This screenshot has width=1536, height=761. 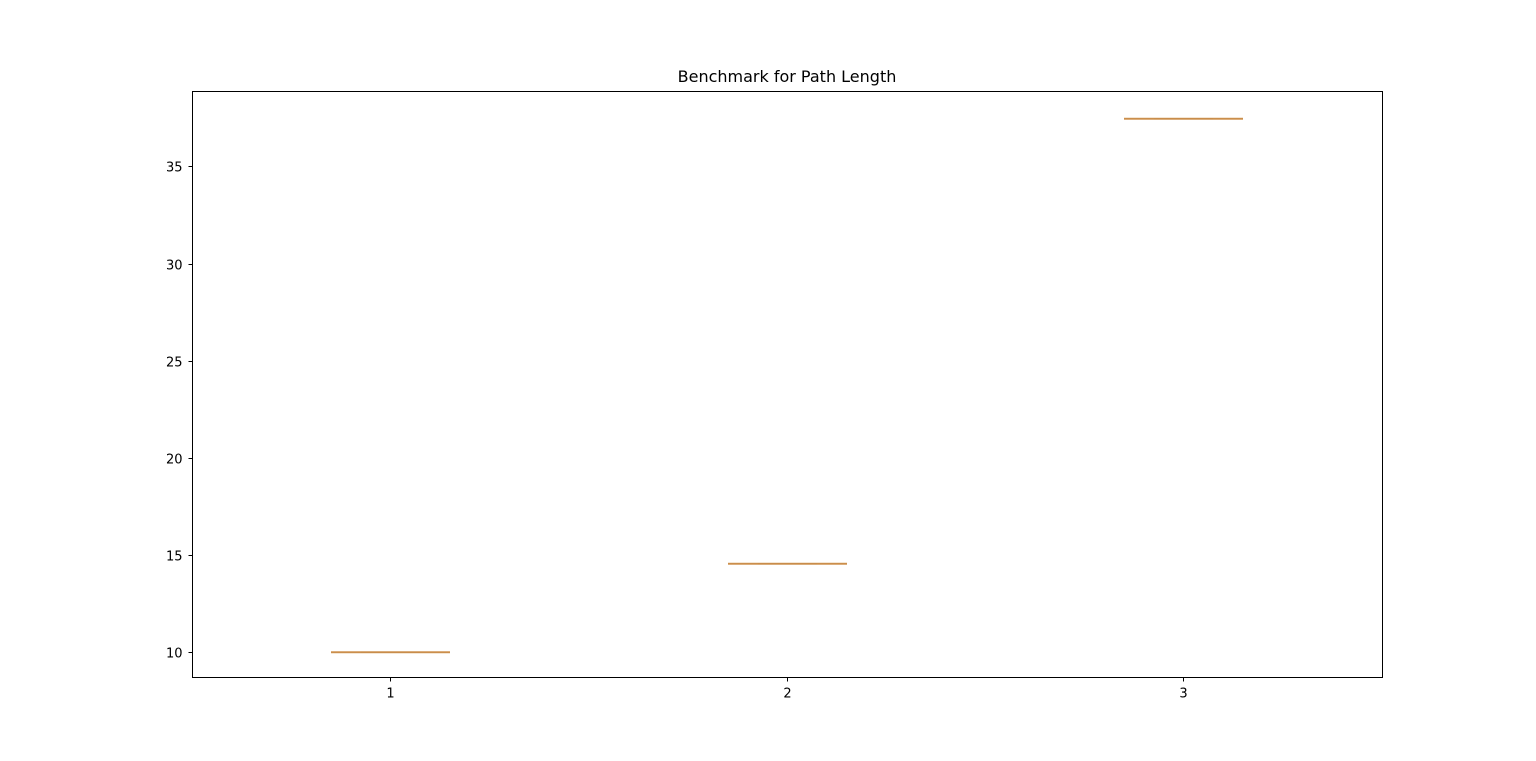 I want to click on y-axis: 10 15 20 25 30 35, so click(x=179, y=411).